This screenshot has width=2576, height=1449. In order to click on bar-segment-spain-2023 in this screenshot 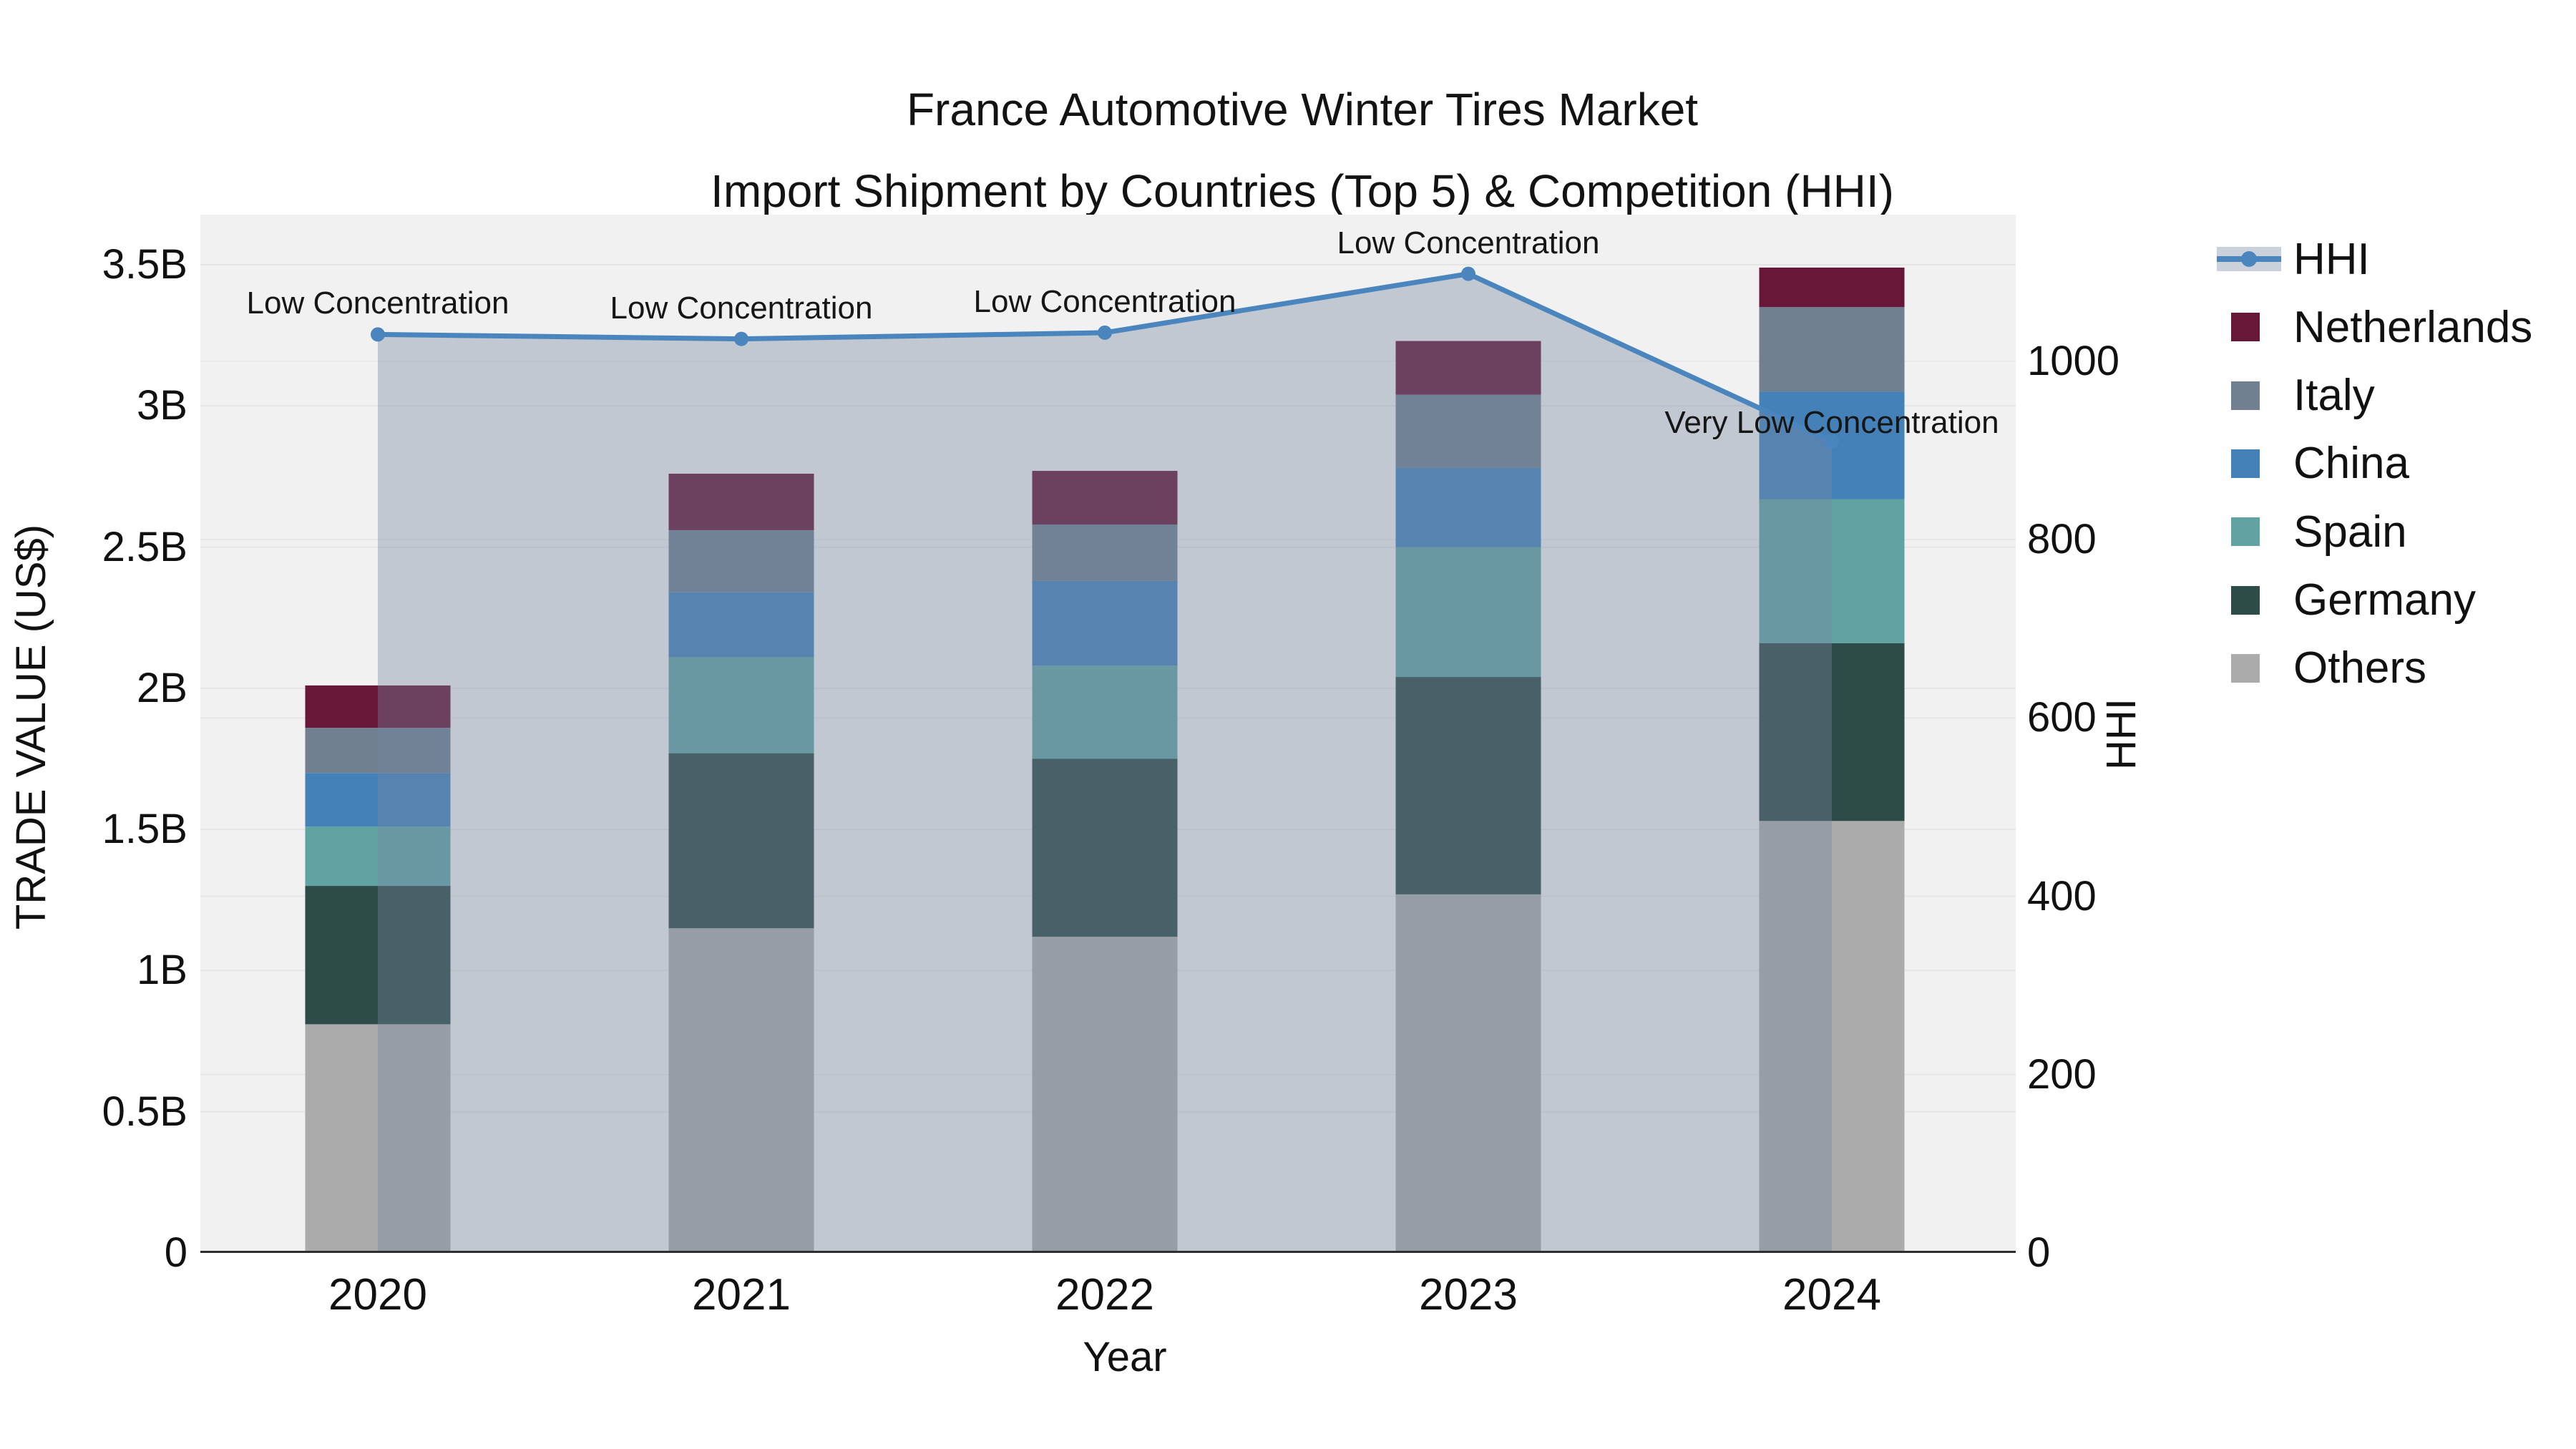, I will do `click(1468, 612)`.